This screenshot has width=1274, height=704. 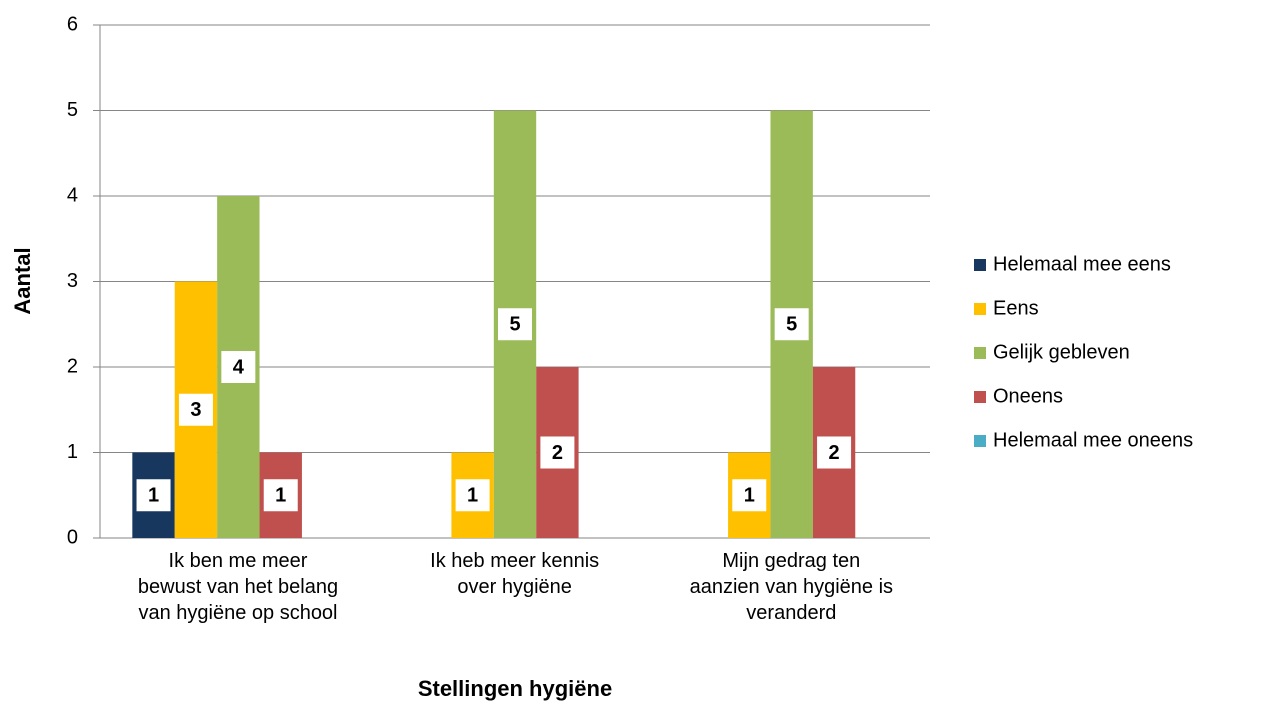 What do you see at coordinates (515, 688) in the screenshot?
I see `x-axis-title: Stellingen hygiëne` at bounding box center [515, 688].